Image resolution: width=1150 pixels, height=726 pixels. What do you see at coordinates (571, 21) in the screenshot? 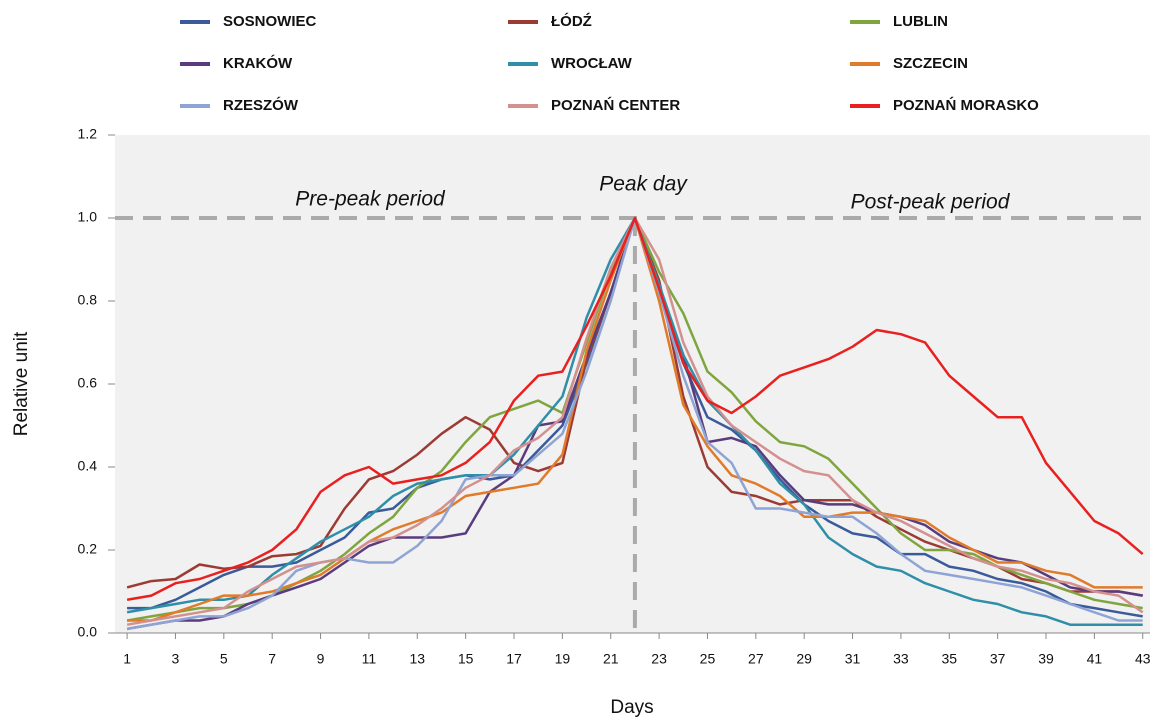
I see `legend-label: ŁÓDŹ` at bounding box center [571, 21].